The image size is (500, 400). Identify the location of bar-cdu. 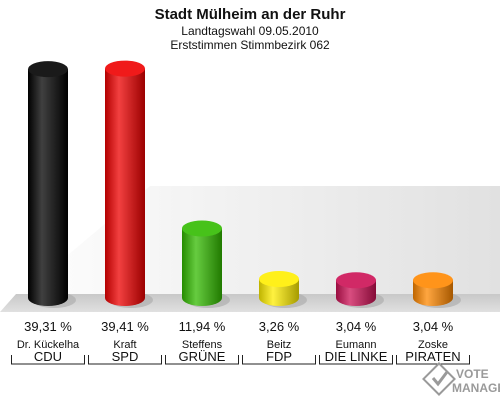
(52, 184).